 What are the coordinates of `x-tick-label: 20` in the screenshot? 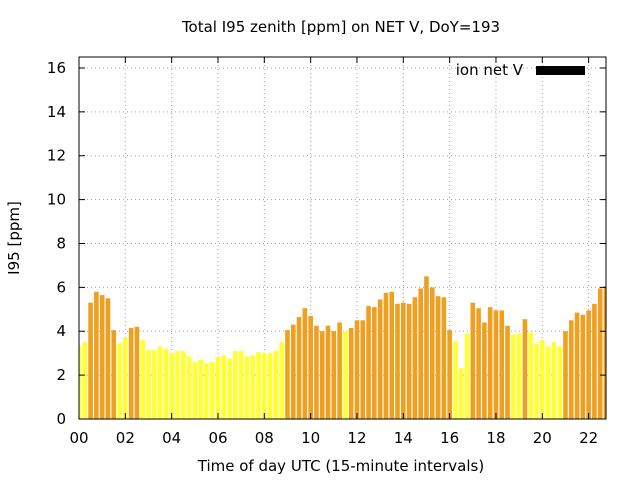 It's located at (542, 438).